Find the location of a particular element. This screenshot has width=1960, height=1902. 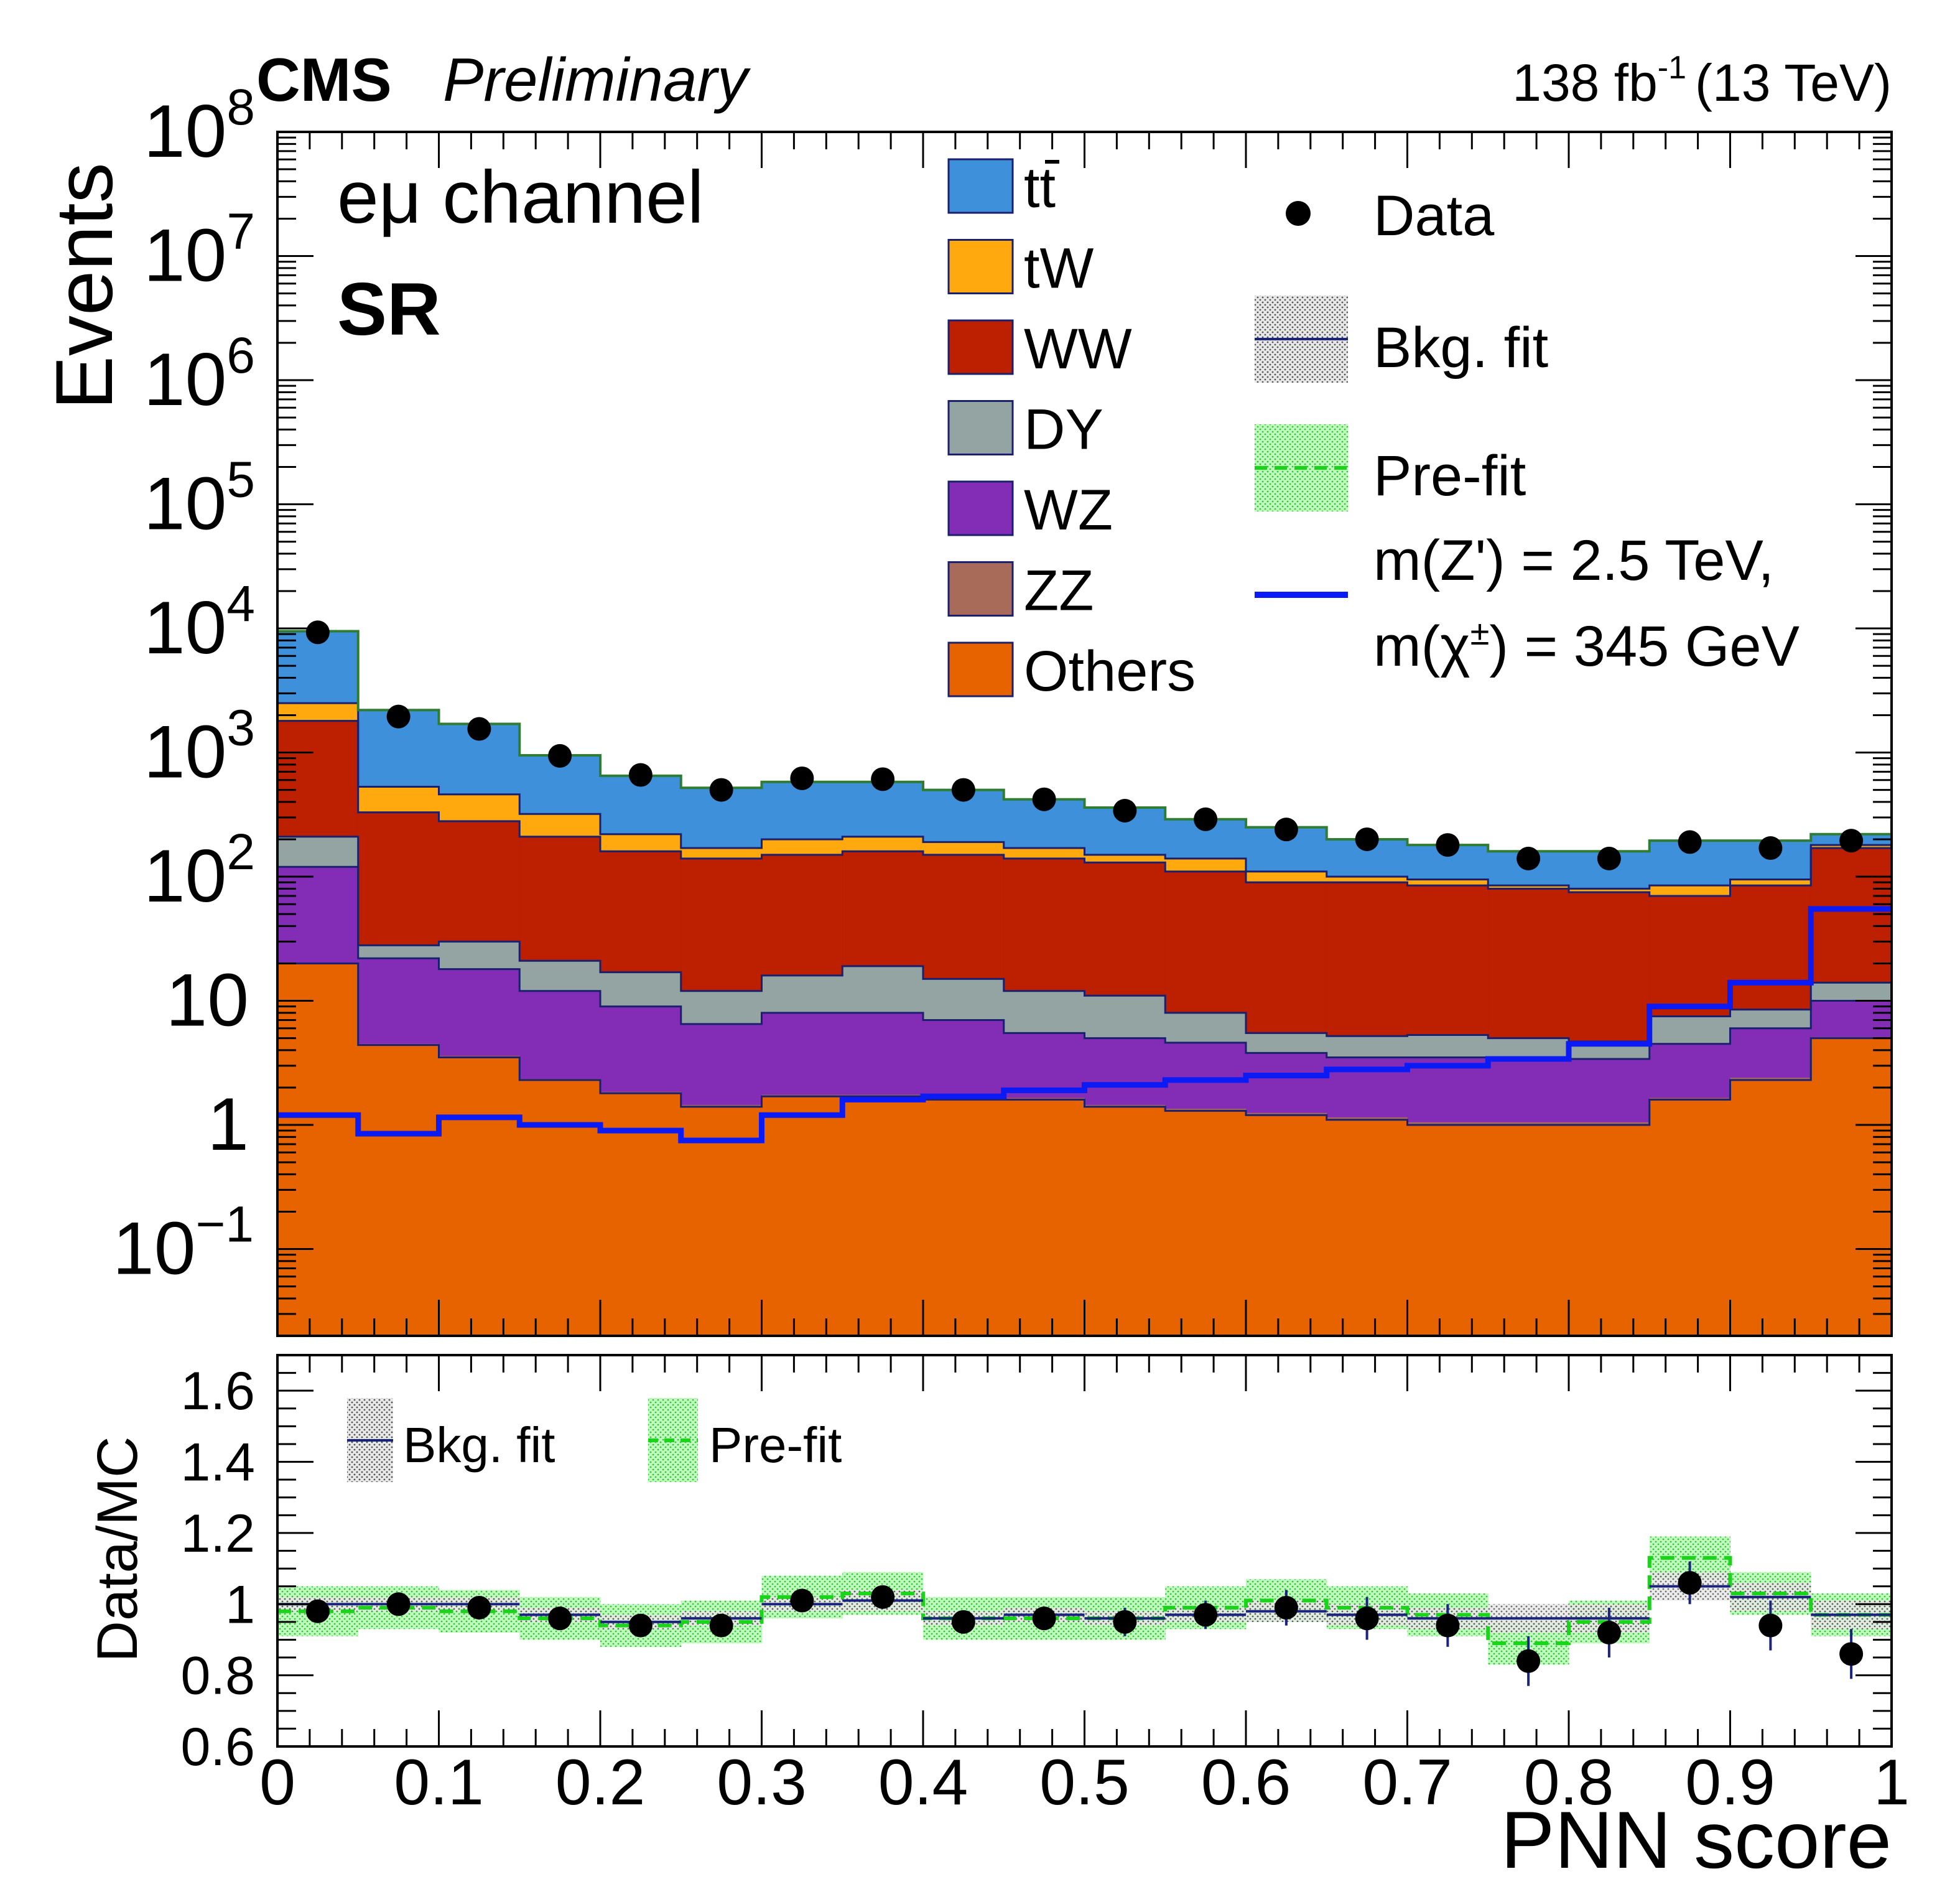

data-points is located at coordinates (1084, 745).